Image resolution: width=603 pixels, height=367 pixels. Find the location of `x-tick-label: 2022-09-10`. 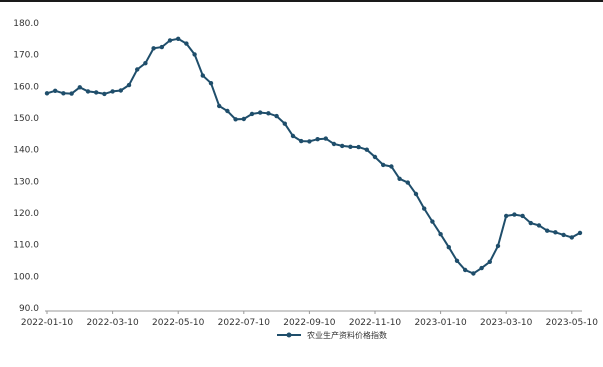

x-tick-label: 2022-09-10 is located at coordinates (309, 323).